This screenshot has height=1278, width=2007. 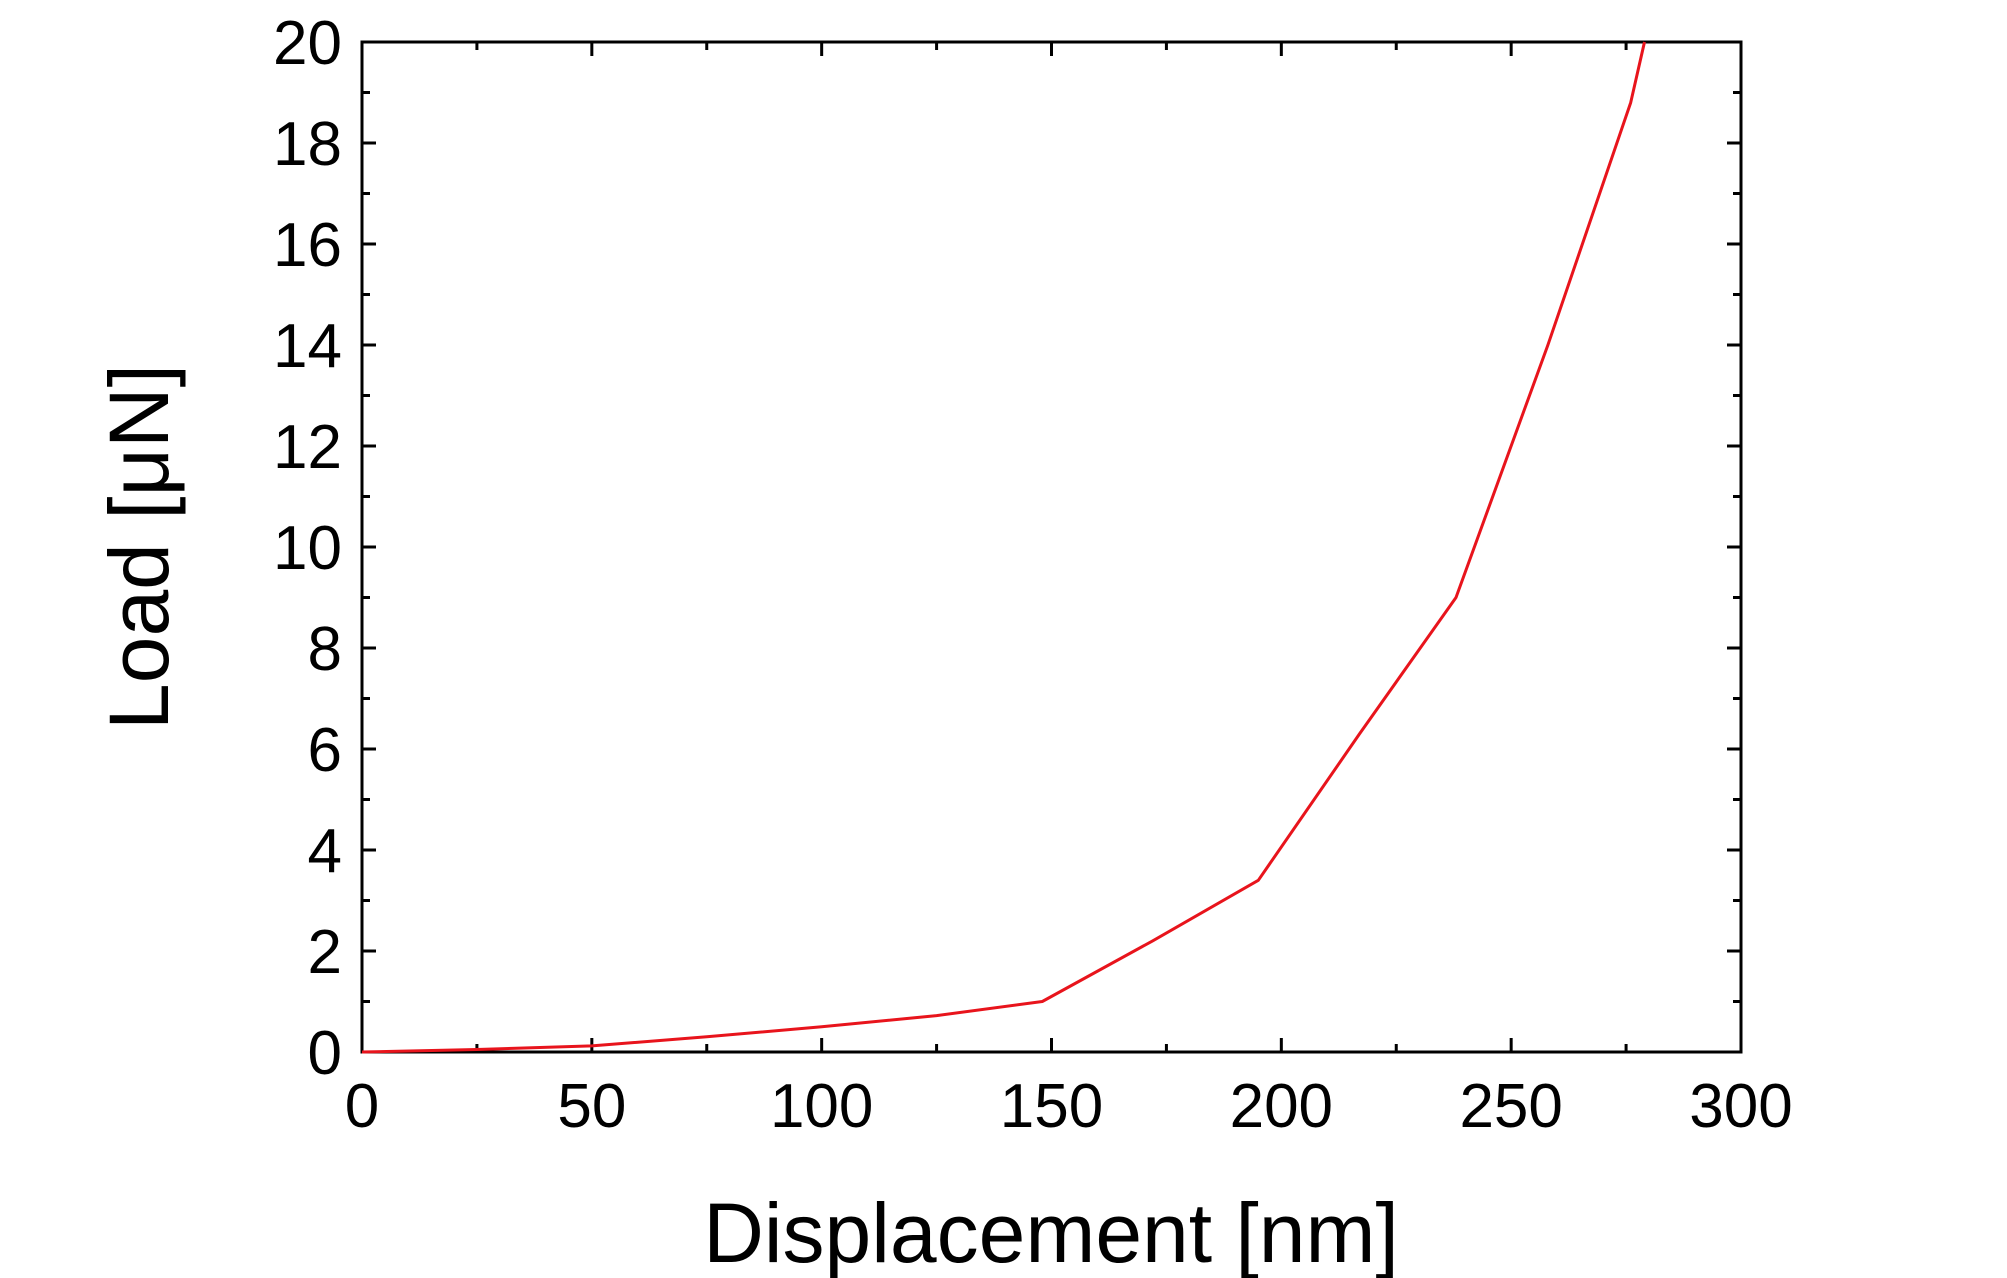 I want to click on y-tick-label: 6, so click(x=325, y=750).